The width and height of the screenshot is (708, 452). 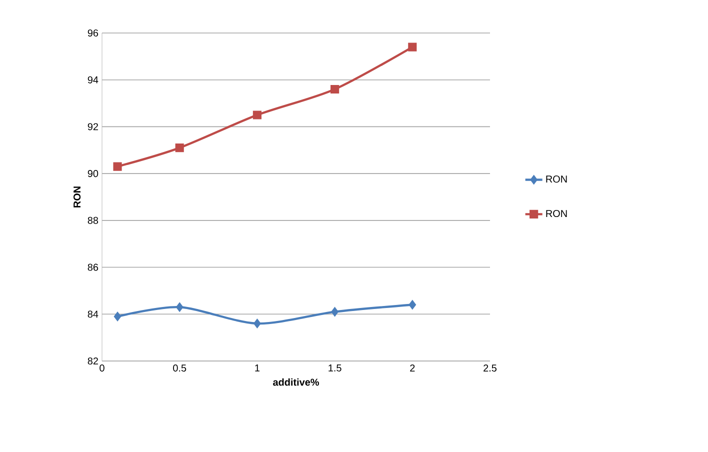 I want to click on x-tick-label: 2.5, so click(x=490, y=368).